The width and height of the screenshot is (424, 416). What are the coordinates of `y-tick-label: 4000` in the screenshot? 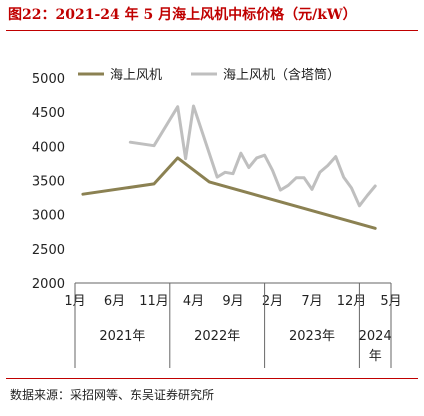 It's located at (48, 147).